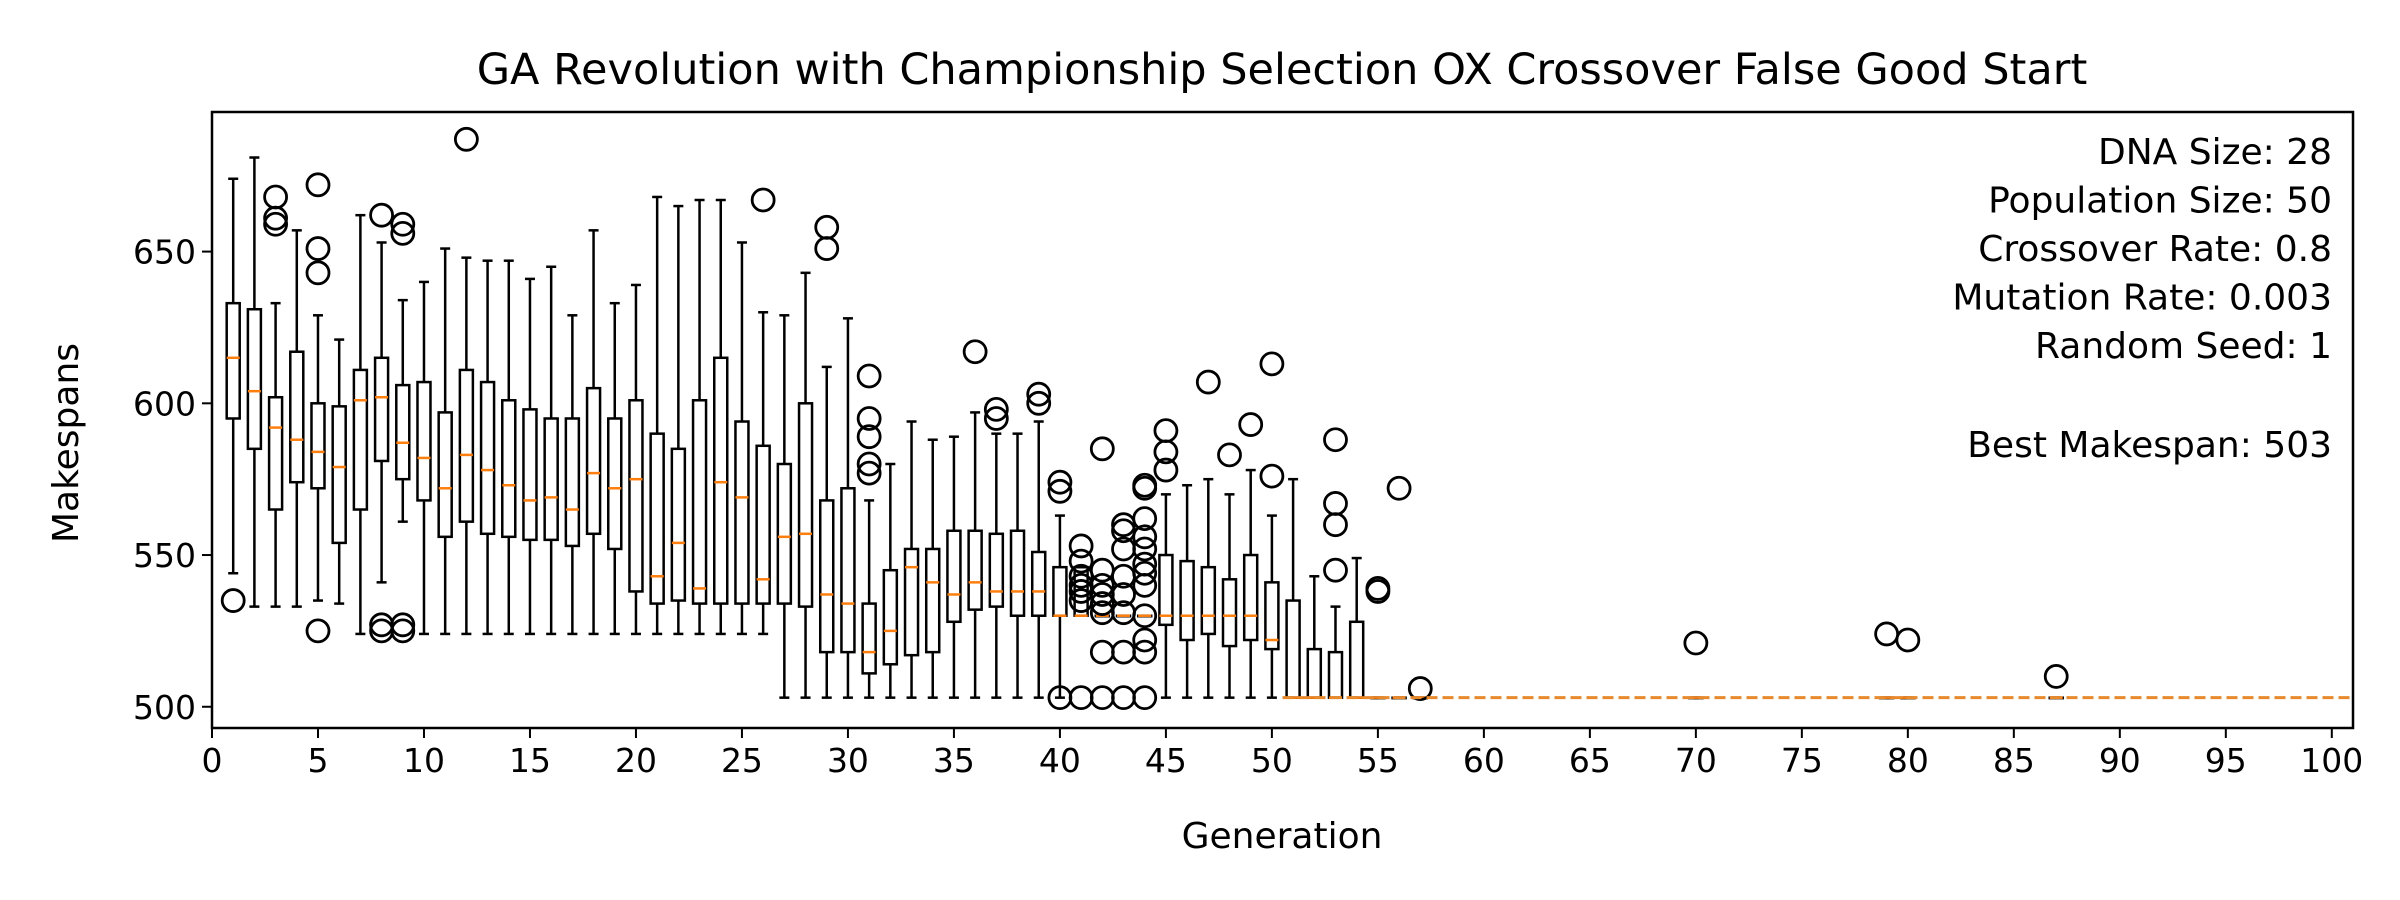 This screenshot has width=2400, height=900. What do you see at coordinates (1378, 760) in the screenshot?
I see `x-tick-label: 55` at bounding box center [1378, 760].